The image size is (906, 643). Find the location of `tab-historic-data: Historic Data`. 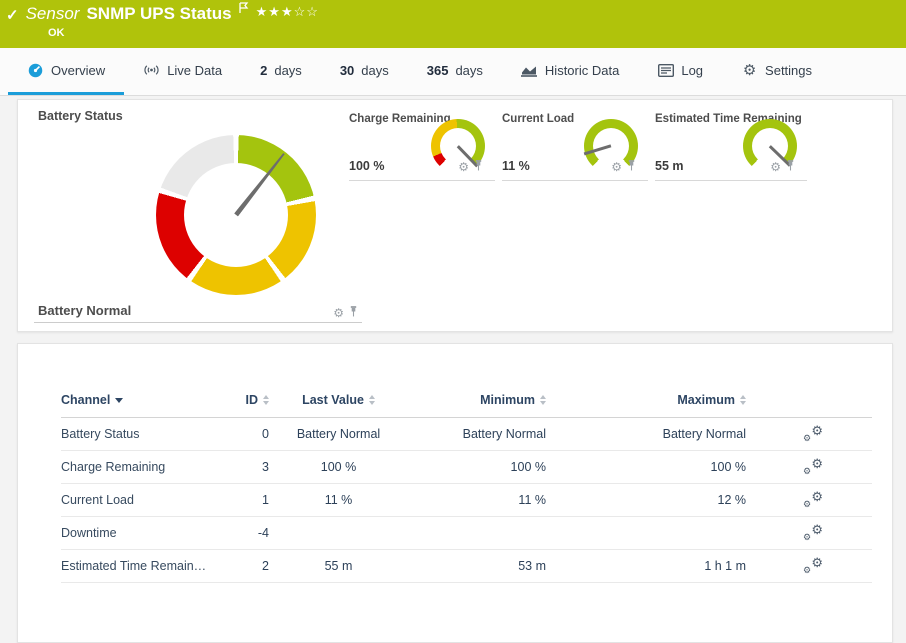

tab-historic-data: Historic Data is located at coordinates (570, 71).